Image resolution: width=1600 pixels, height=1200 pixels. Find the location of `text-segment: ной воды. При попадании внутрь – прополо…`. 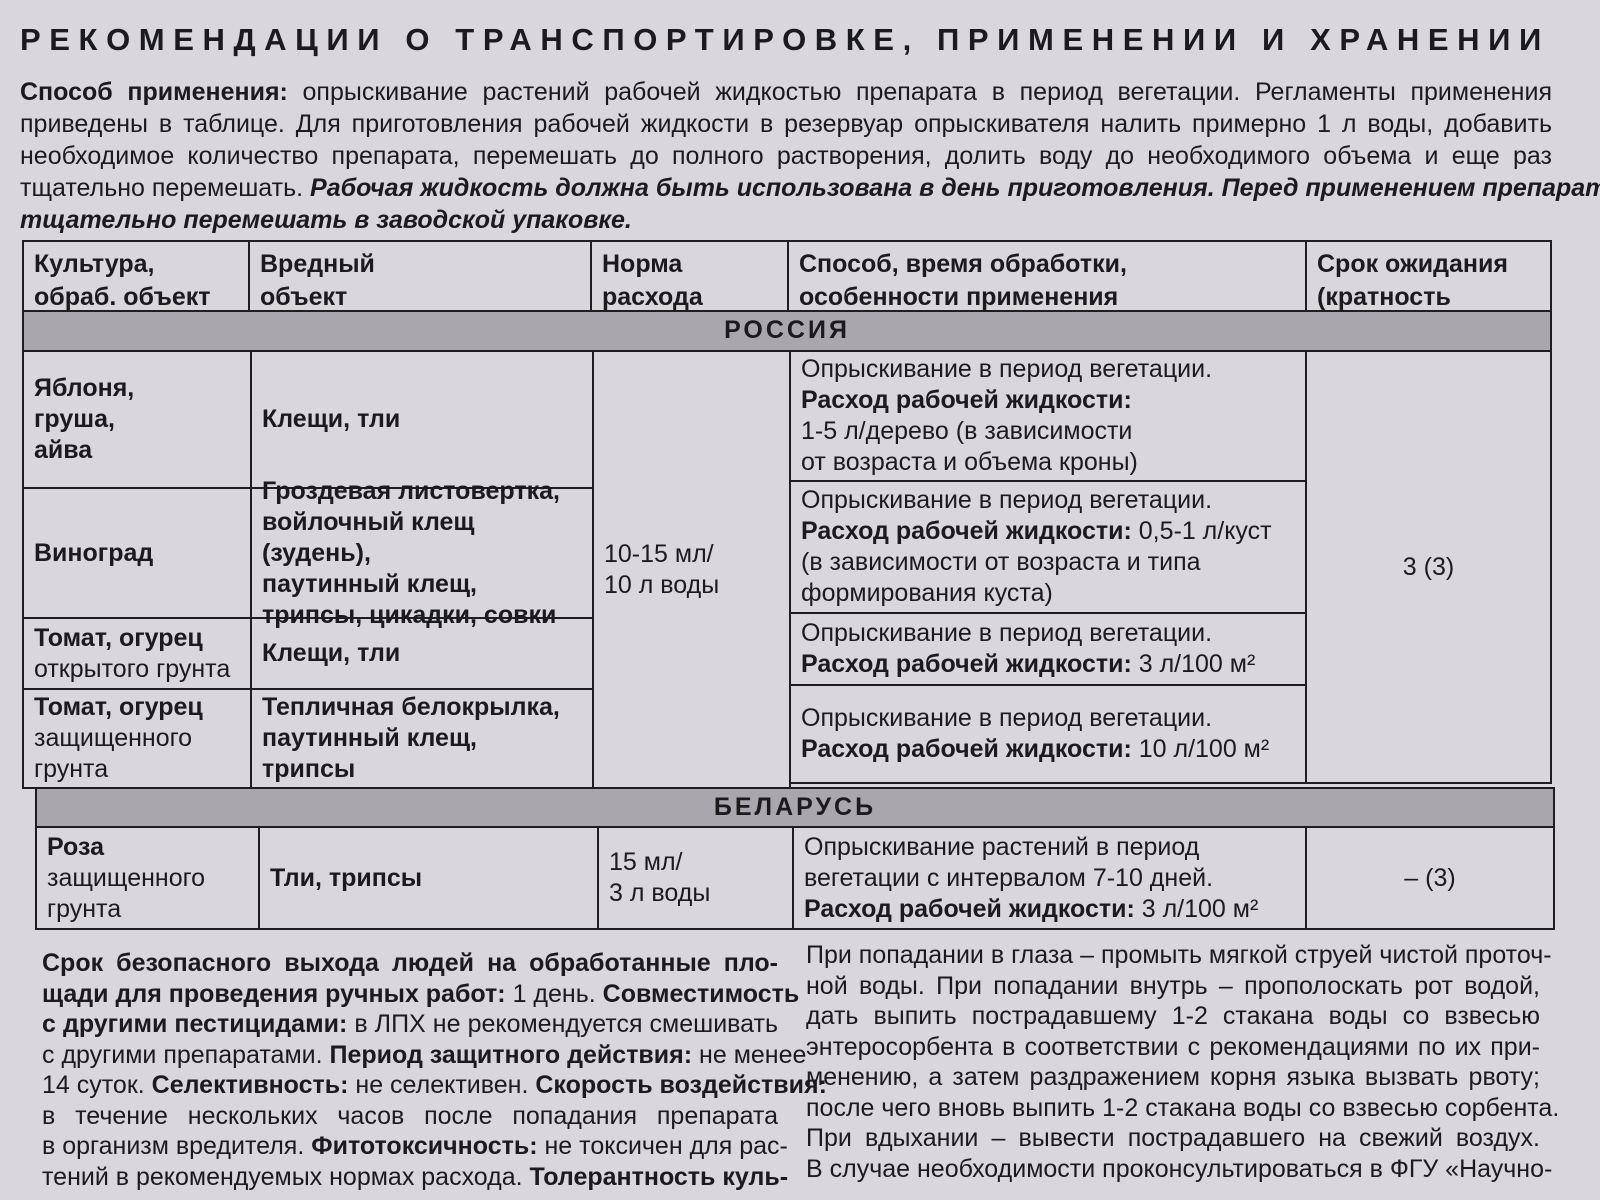

text-segment: ной воды. При попадании внутрь – прополо… is located at coordinates (1173, 985).